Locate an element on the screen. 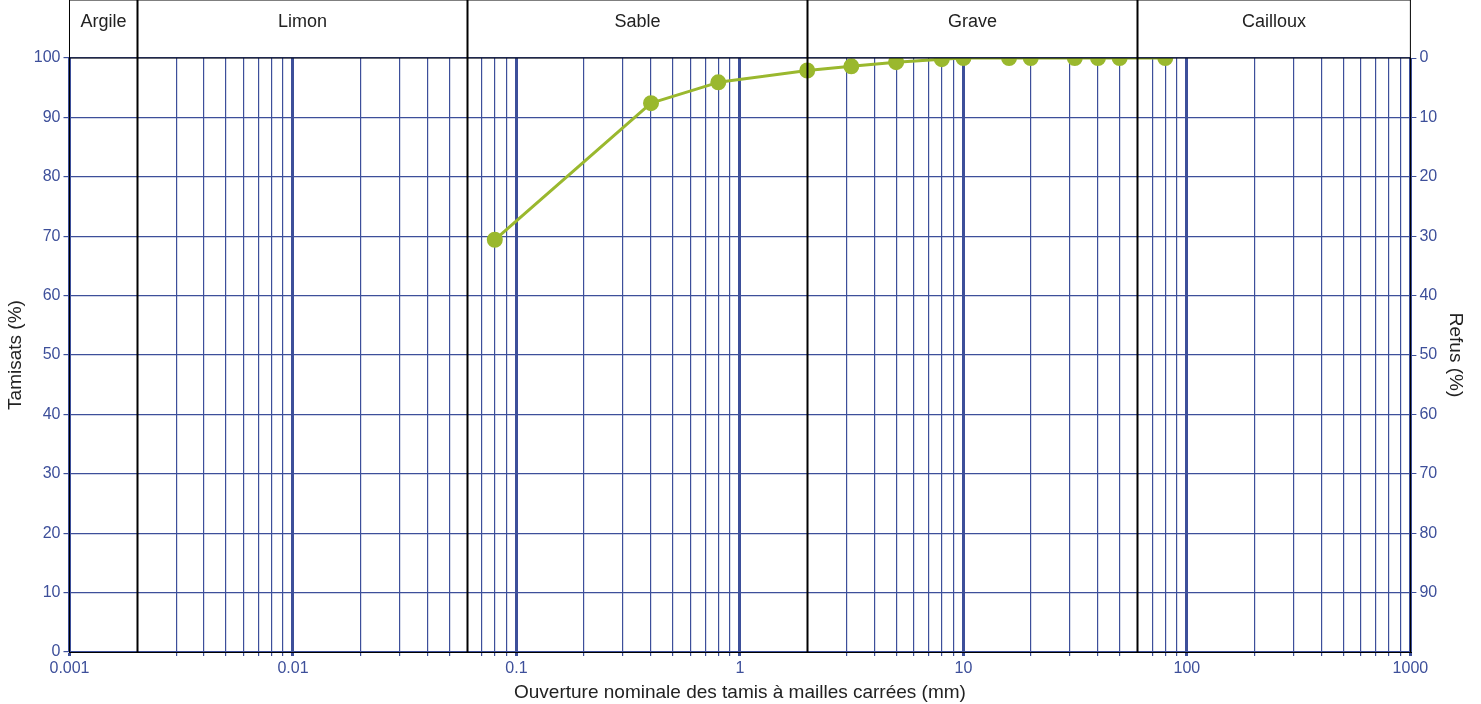  y-tick-label: 30 is located at coordinates (51, 473).